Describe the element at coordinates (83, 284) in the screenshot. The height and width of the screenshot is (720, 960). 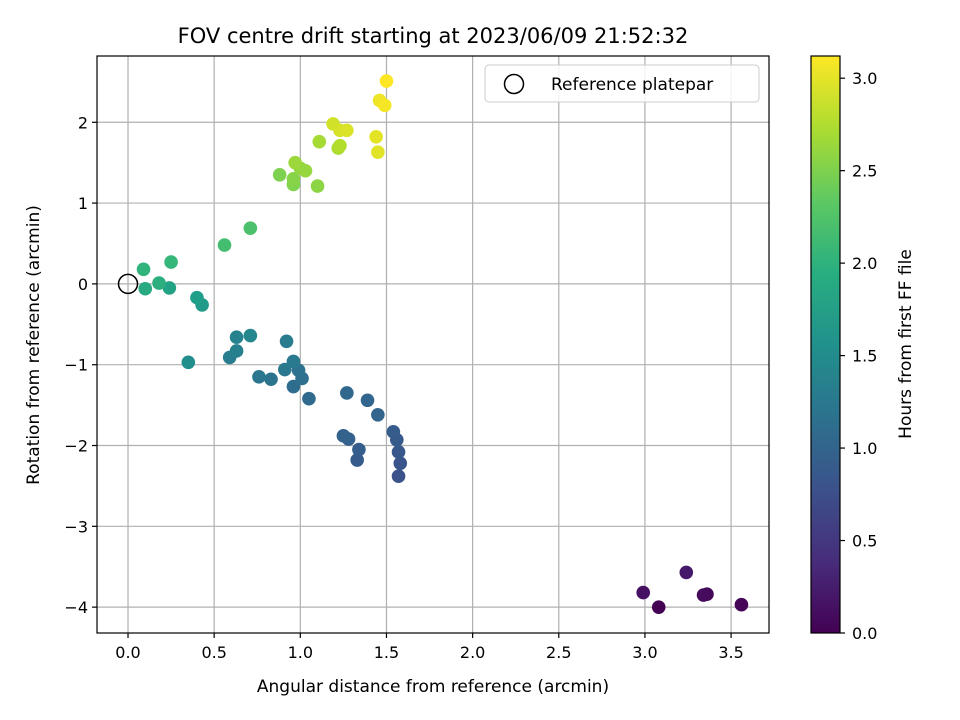
I see `y-tick-label: 0` at that location.